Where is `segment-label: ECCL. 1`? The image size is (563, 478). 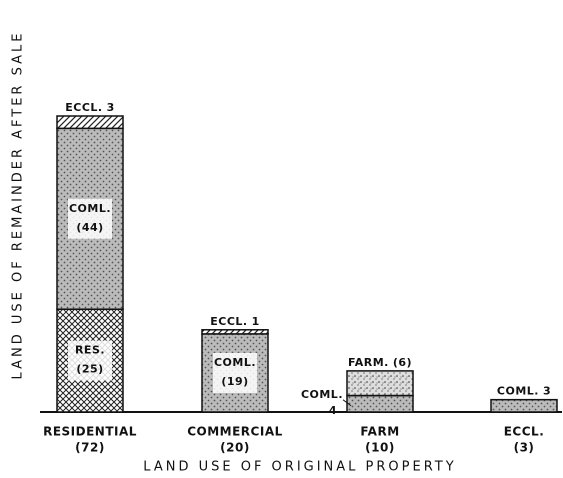 segment-label: ECCL. 1 is located at coordinates (235, 321).